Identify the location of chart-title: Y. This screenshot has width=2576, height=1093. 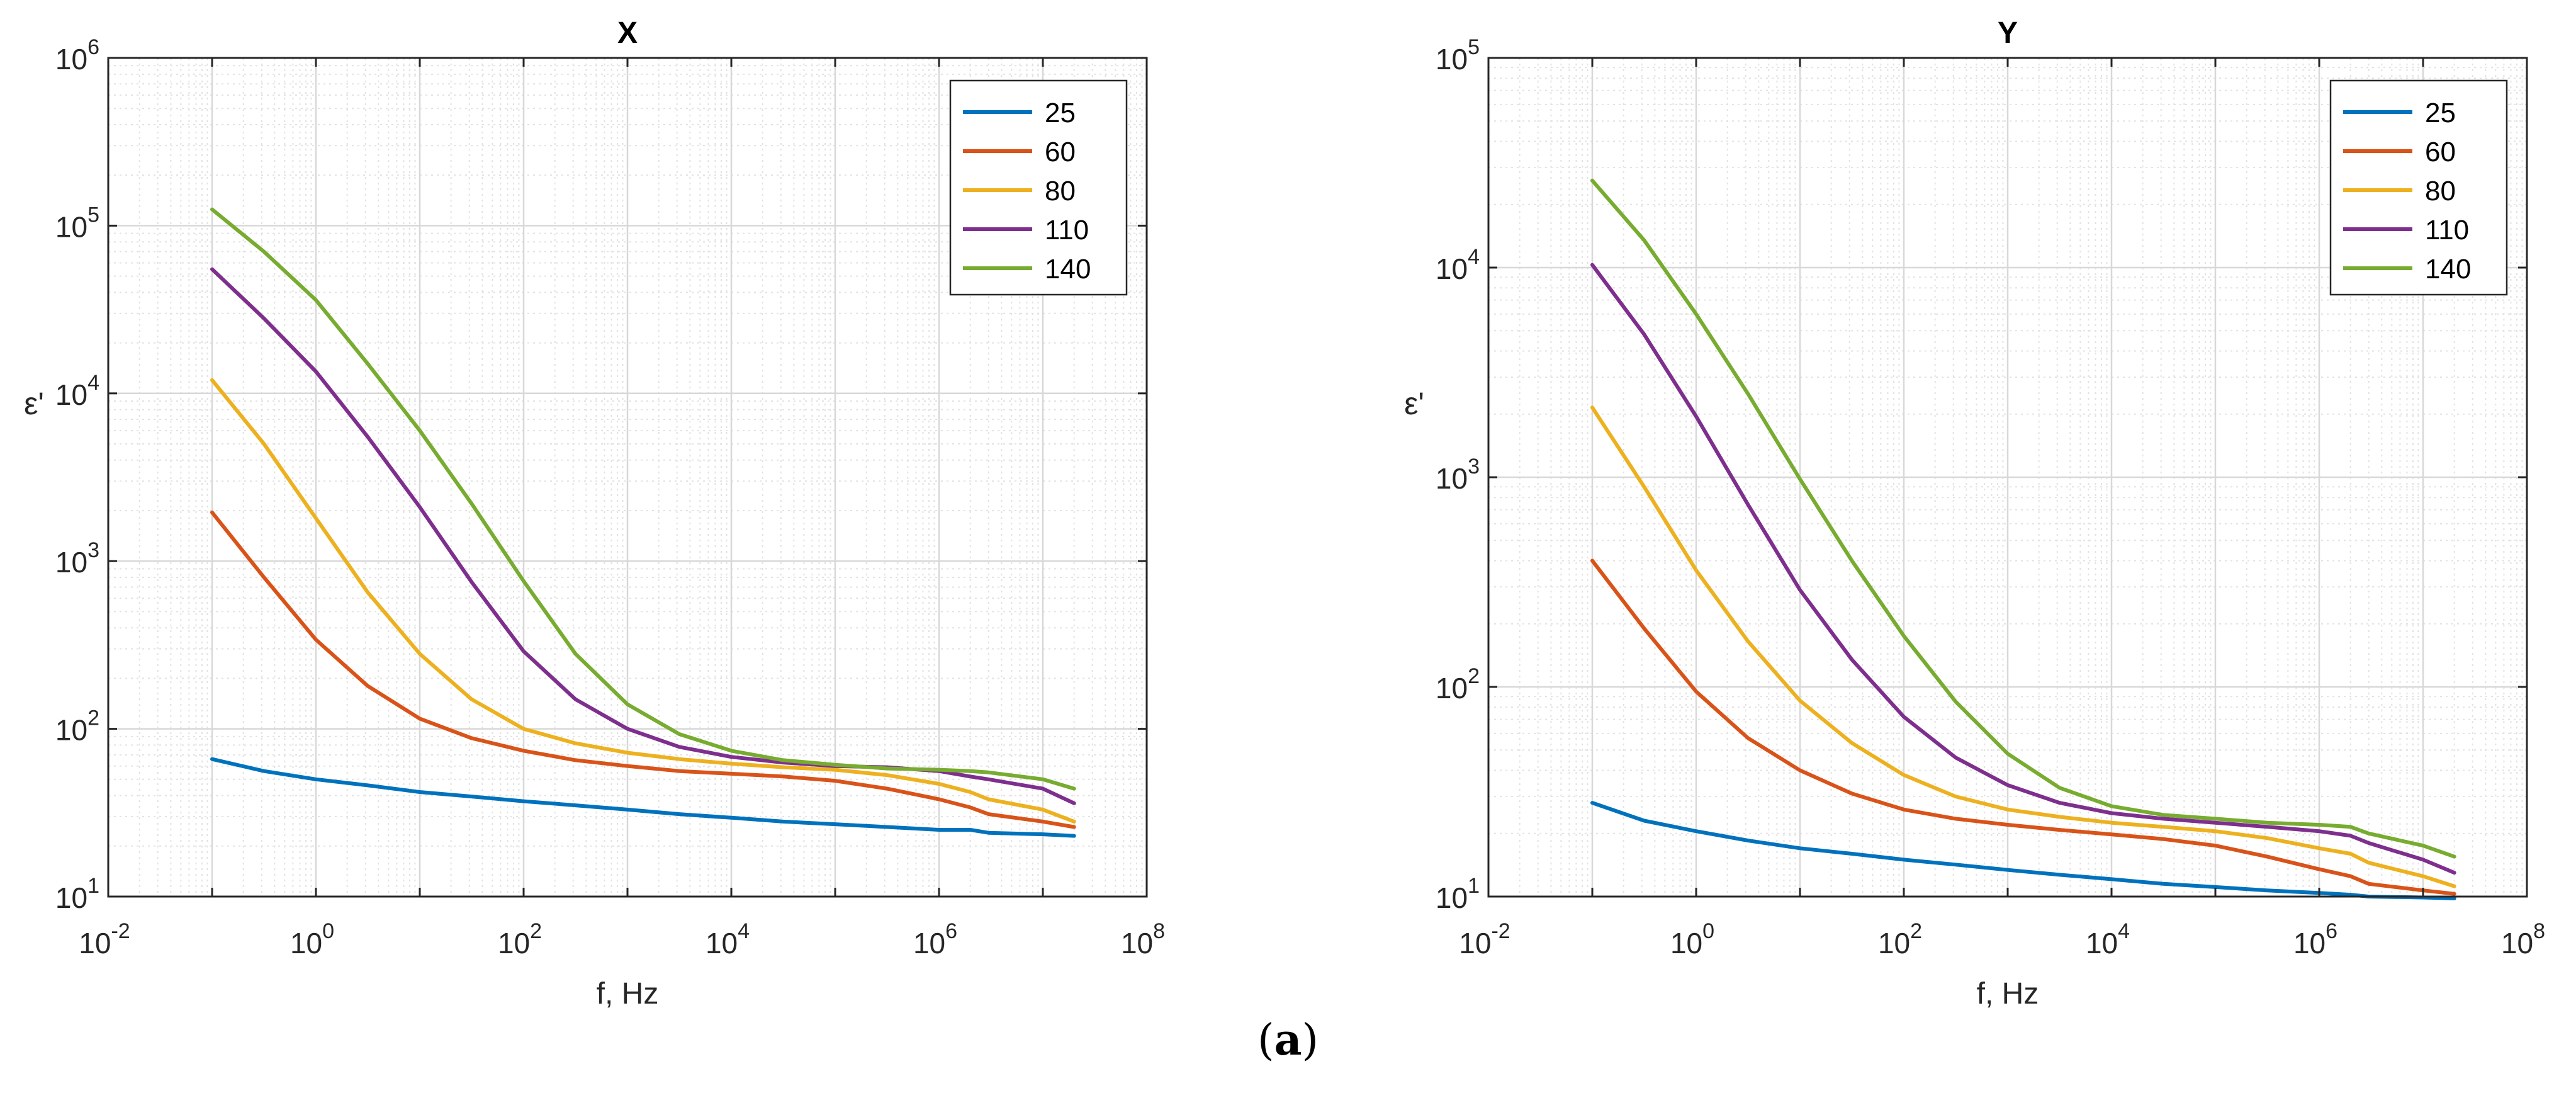
(2008, 33).